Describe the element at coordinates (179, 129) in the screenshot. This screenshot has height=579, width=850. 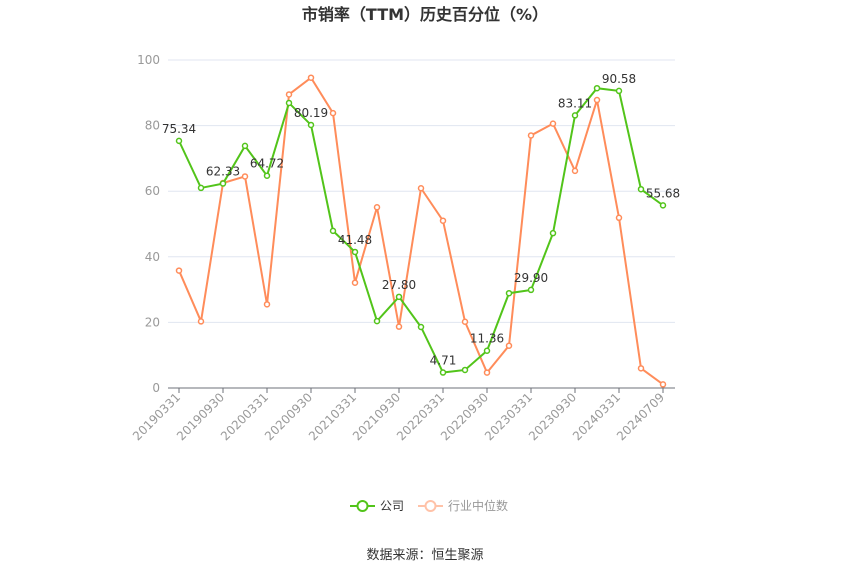
I see `data-label: 75.34` at that location.